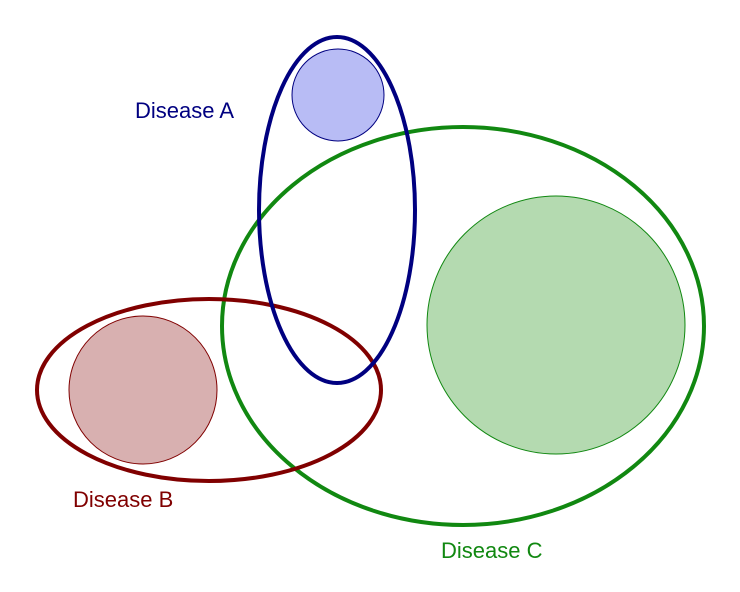 Image resolution: width=740 pixels, height=592 pixels. Describe the element at coordinates (143, 390) in the screenshot. I see `disease-b-circle` at that location.